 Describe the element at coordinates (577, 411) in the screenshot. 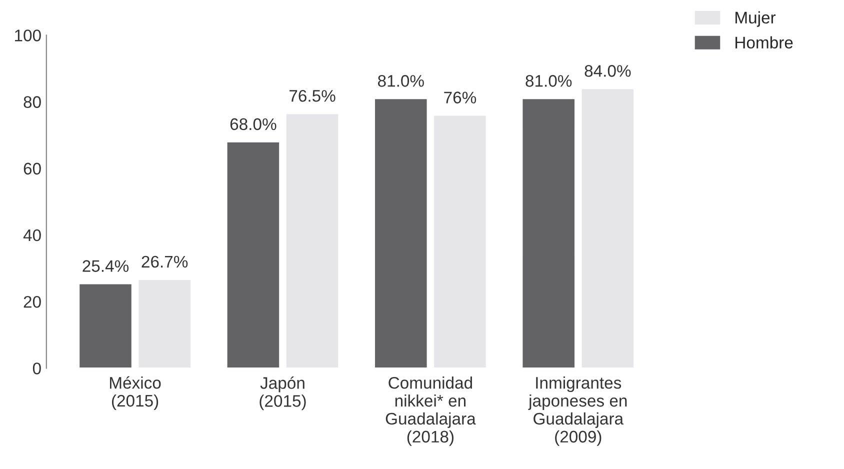

I see `x-tick-label: Inmigrantes japoneses en Guadalajara (2009)` at that location.